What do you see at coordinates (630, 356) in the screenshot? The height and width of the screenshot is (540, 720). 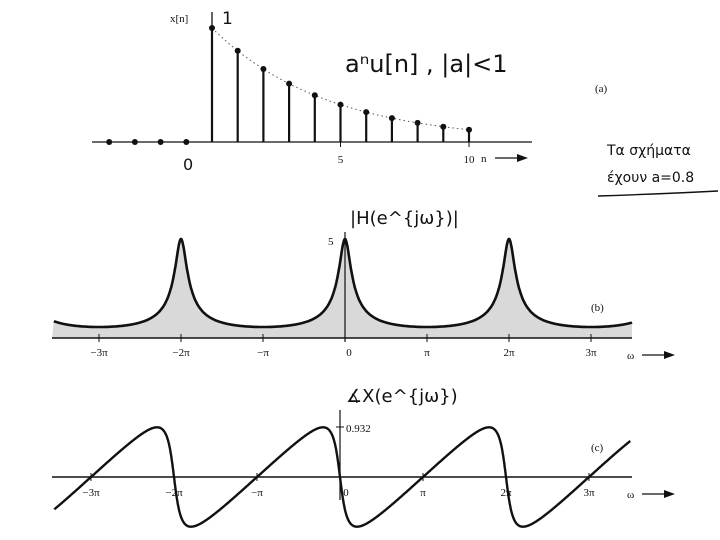 I see `panel-b-xlabel: ω` at bounding box center [630, 356].